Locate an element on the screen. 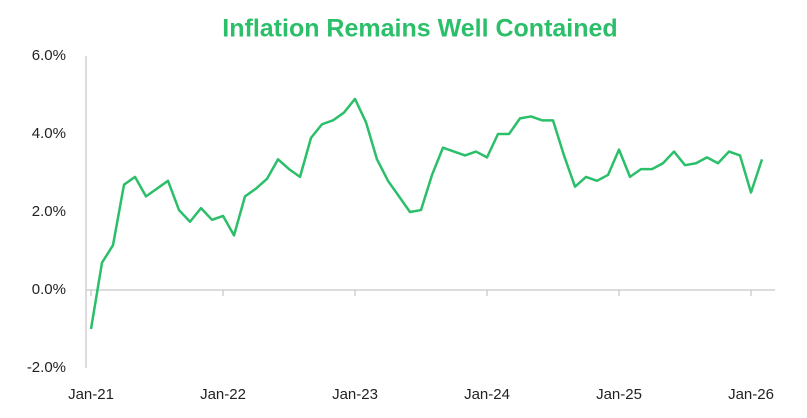 This screenshot has width=807, height=418. y-tick-label: 2.0% is located at coordinates (49, 211).